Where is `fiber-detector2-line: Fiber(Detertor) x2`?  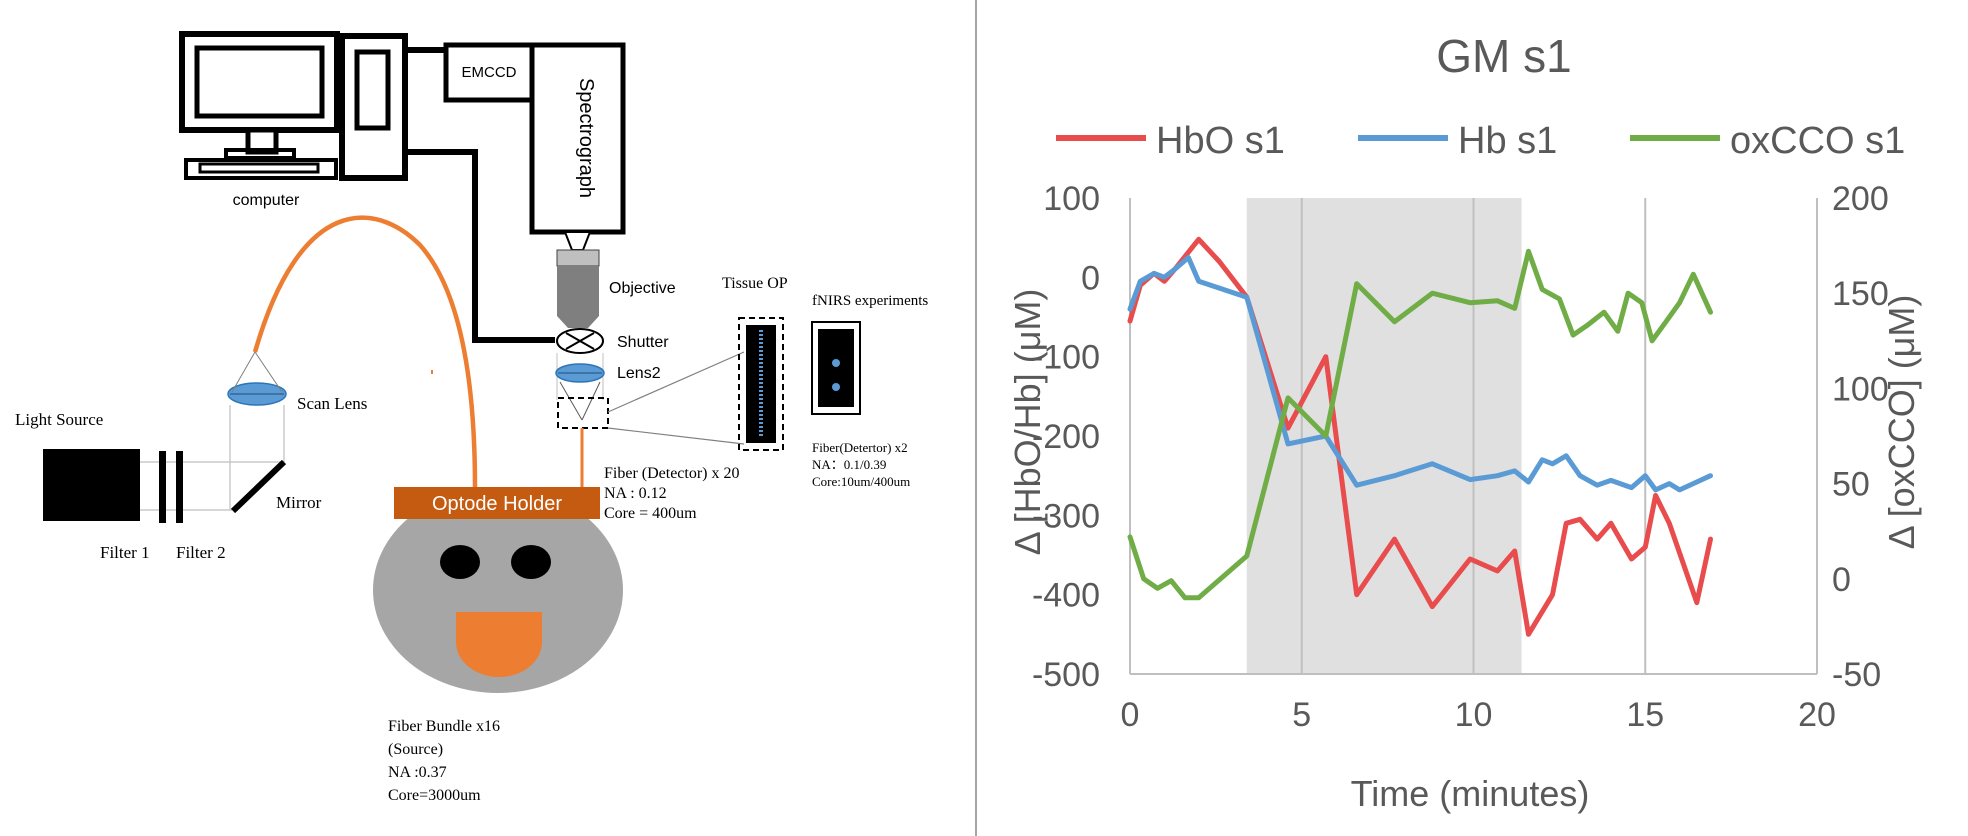
fiber-detector2-line: Fiber(Detertor) x2 is located at coordinates (860, 447).